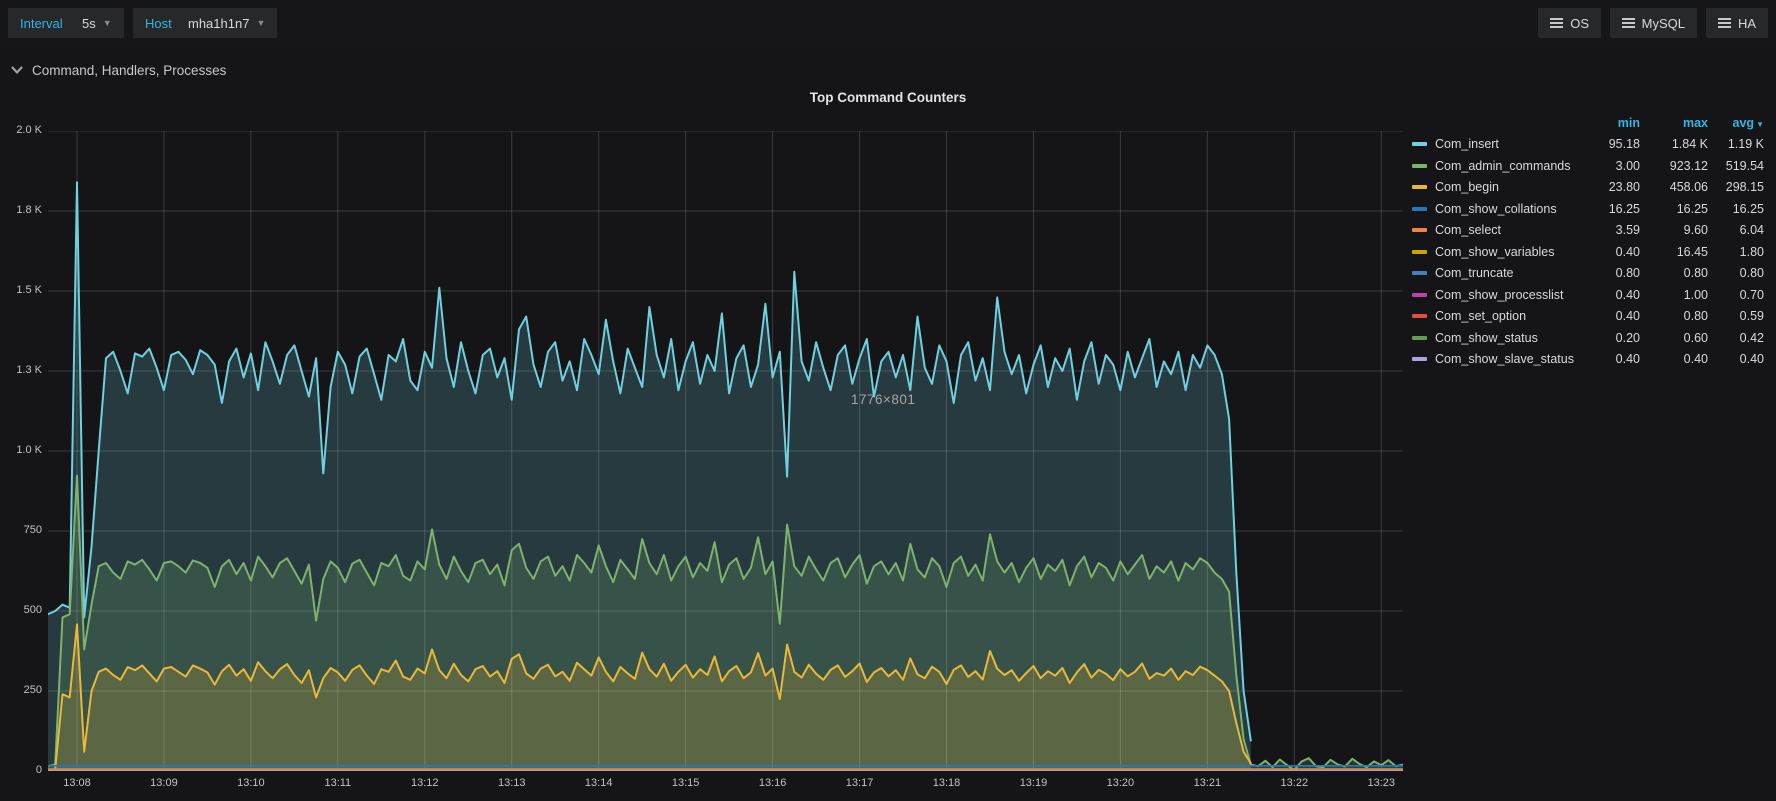 This screenshot has width=1776, height=801. Describe the element at coordinates (32, 690) in the screenshot. I see `y-axis-label: 250` at that location.